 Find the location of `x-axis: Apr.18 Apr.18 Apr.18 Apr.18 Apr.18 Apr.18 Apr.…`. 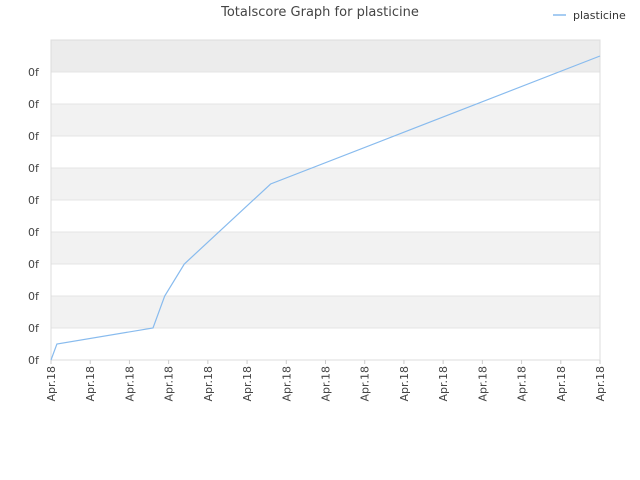

x-axis: Apr.18 Apr.18 Apr.18 Apr.18 Apr.18 Apr.18 Apr.… is located at coordinates (326, 381).